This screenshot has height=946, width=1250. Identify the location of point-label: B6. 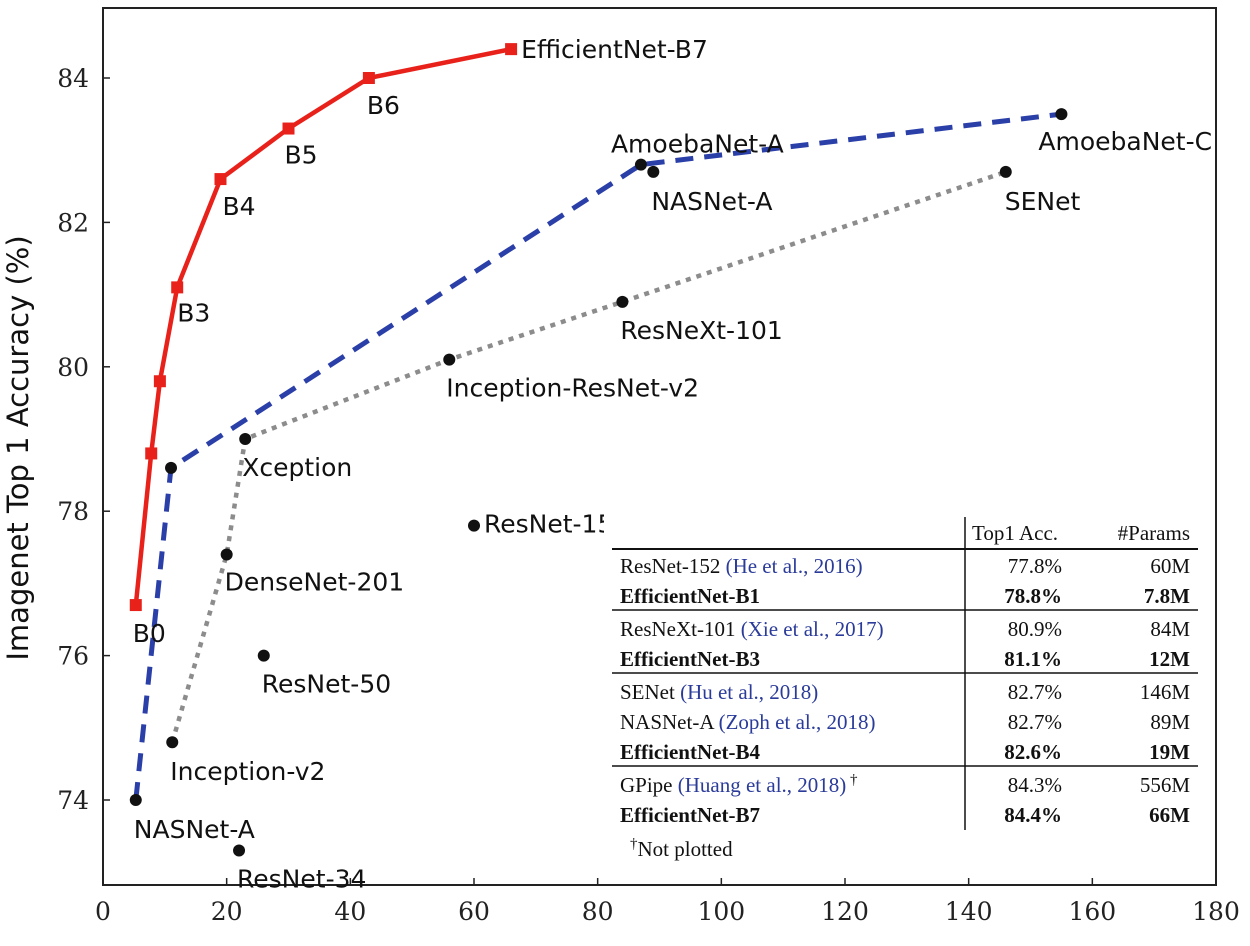
(383, 105).